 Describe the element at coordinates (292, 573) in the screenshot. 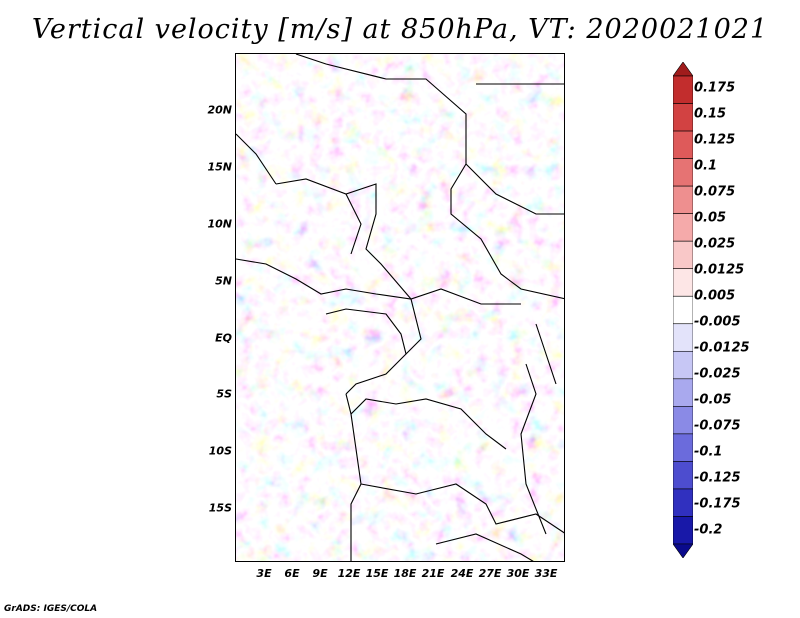

I see `longitude-label: 6E` at that location.